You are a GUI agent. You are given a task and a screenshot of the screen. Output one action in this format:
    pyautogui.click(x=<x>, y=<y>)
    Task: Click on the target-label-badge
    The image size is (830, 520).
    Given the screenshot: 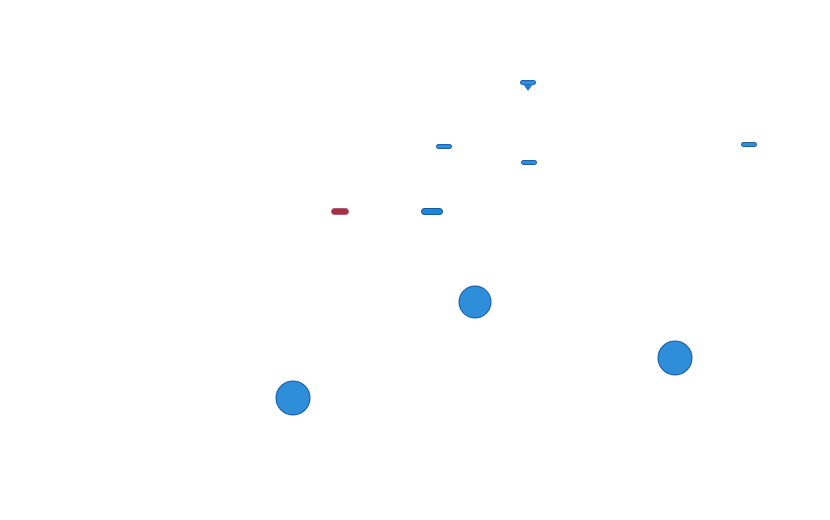 What is the action you would take?
    pyautogui.click(x=432, y=211)
    